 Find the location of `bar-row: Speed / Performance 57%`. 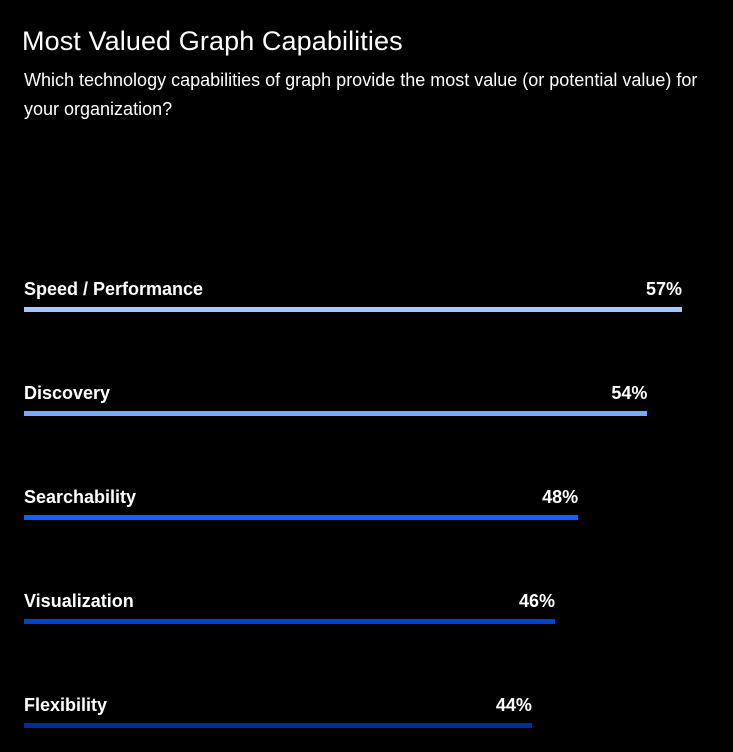

bar-row: Speed / Performance 57% is located at coordinates (353, 296).